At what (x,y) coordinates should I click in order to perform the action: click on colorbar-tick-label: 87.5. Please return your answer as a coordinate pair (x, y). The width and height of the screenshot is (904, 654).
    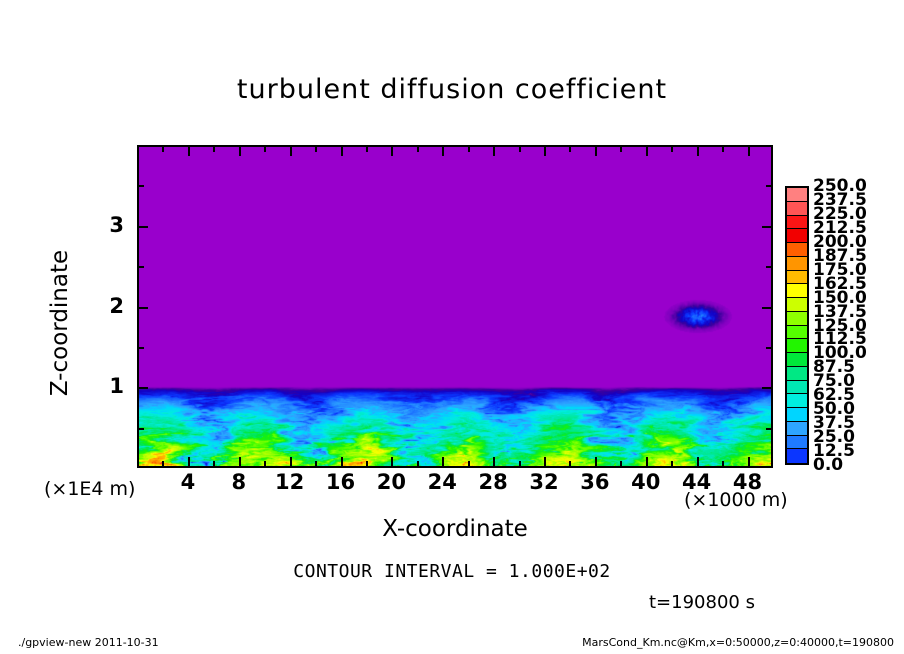
    Looking at the image, I should click on (834, 367).